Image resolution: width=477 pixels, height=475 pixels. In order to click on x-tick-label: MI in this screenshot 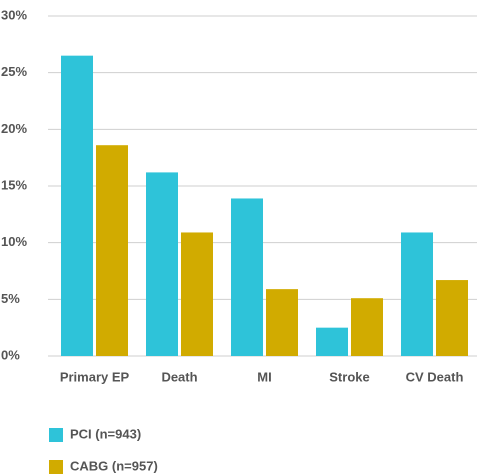, I will do `click(264, 376)`.